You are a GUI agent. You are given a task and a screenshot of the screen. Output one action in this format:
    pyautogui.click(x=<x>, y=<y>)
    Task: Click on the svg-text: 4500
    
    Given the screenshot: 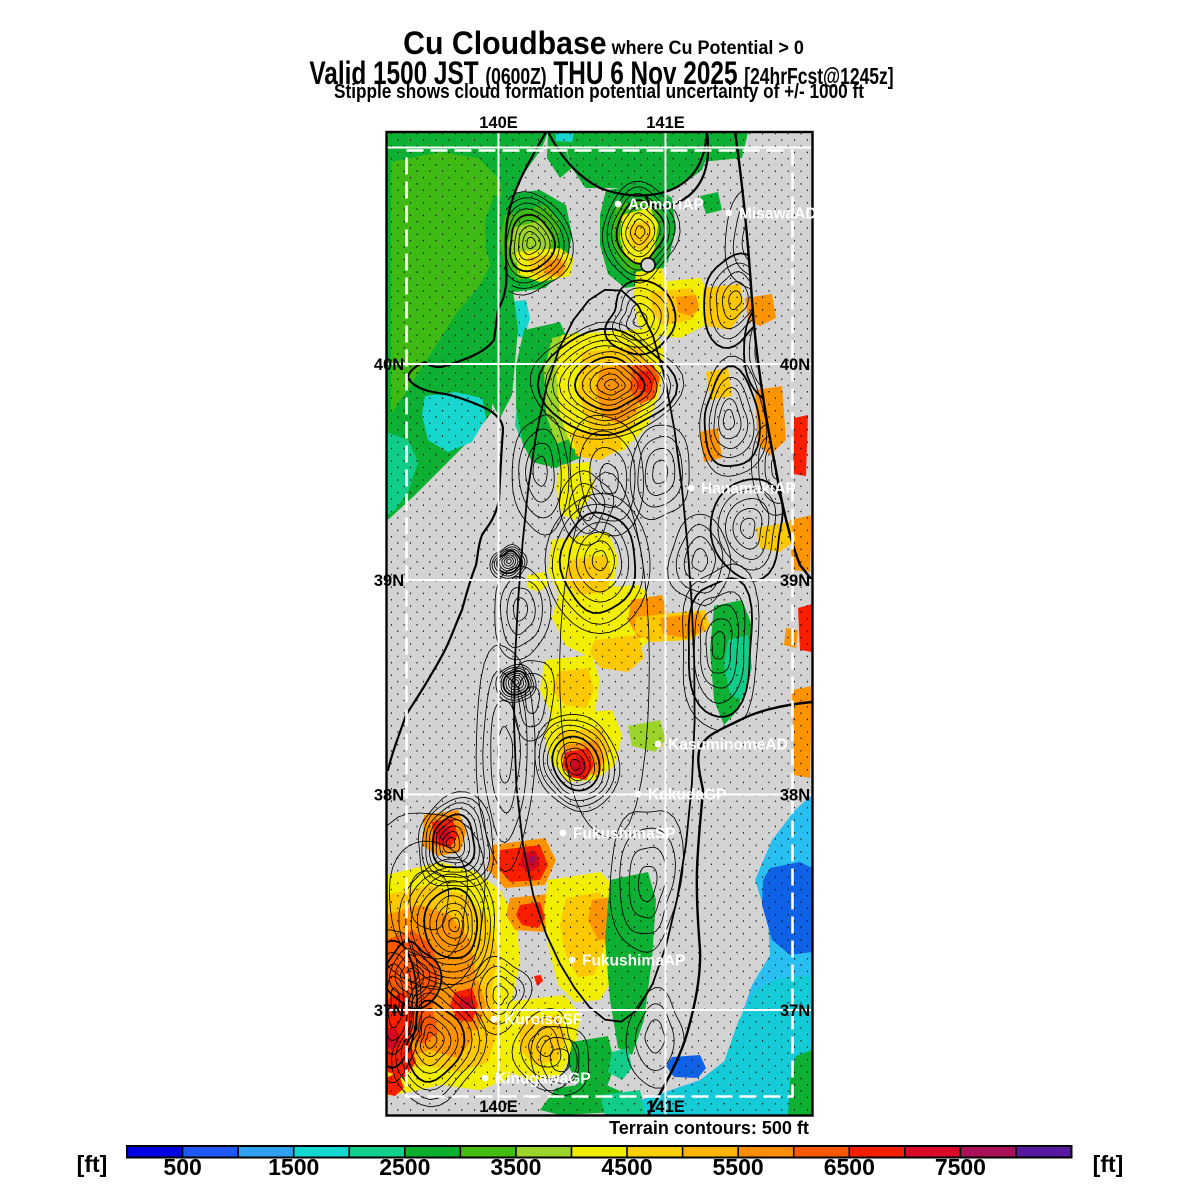 What is the action you would take?
    pyautogui.click(x=626, y=1167)
    